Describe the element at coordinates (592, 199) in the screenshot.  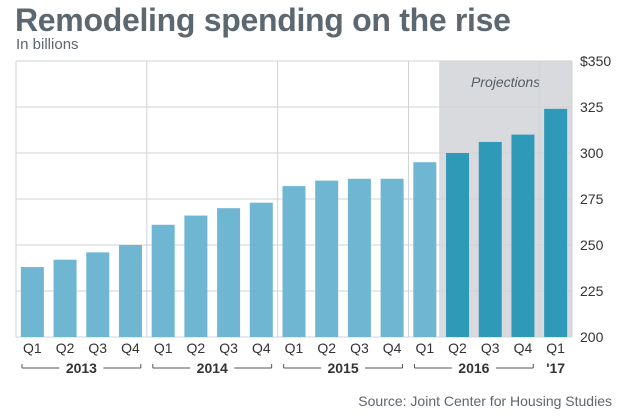
I see `y-tick-label: 275` at that location.